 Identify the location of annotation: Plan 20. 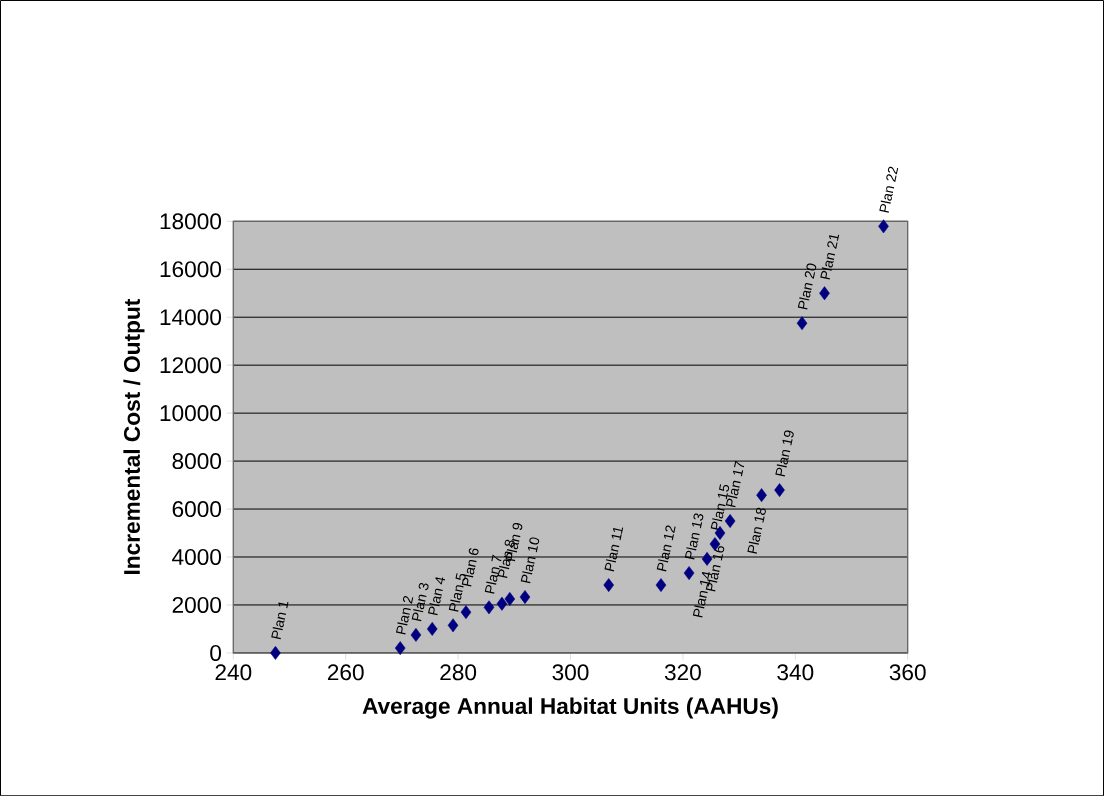
(807, 286).